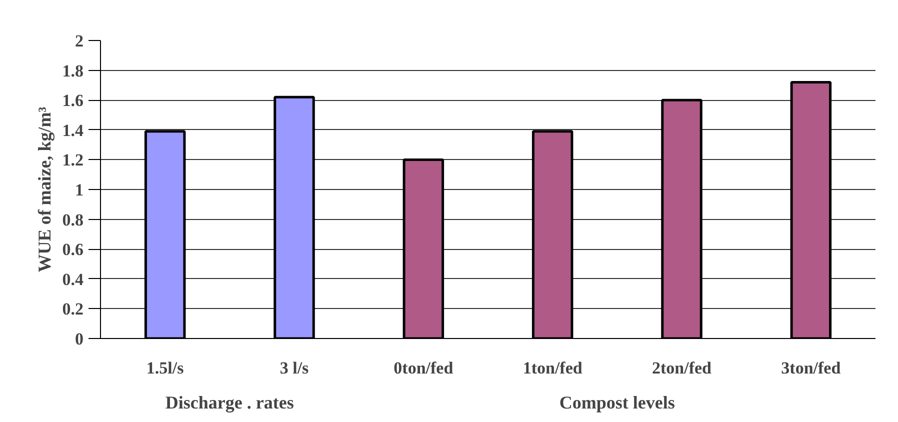 Image resolution: width=898 pixels, height=422 pixels. I want to click on x-tick-label: 0ton/fed, so click(424, 368).